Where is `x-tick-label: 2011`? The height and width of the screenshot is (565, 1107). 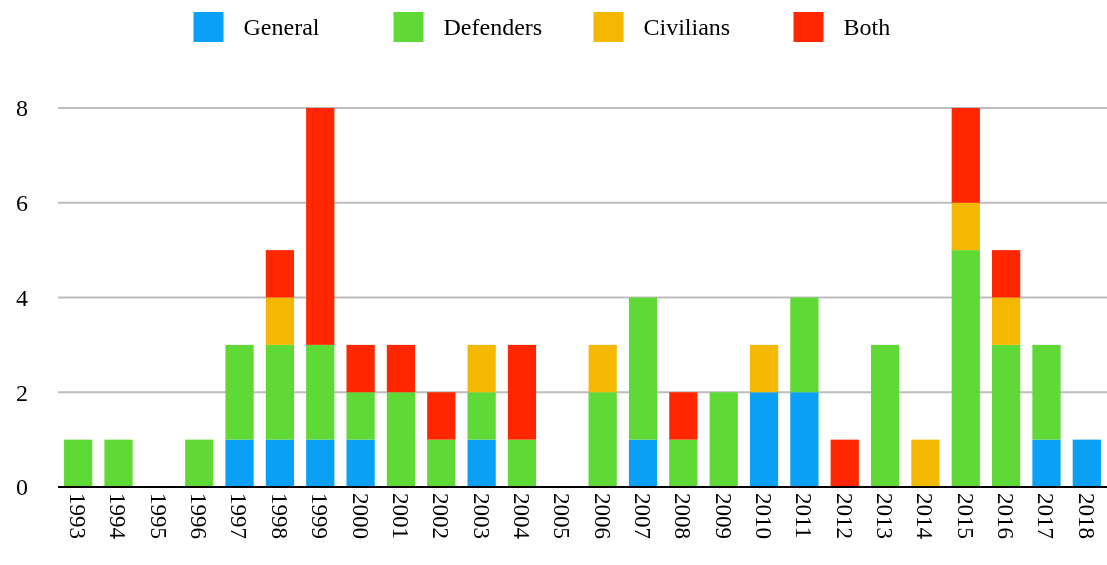 x-tick-label: 2011 is located at coordinates (804, 516).